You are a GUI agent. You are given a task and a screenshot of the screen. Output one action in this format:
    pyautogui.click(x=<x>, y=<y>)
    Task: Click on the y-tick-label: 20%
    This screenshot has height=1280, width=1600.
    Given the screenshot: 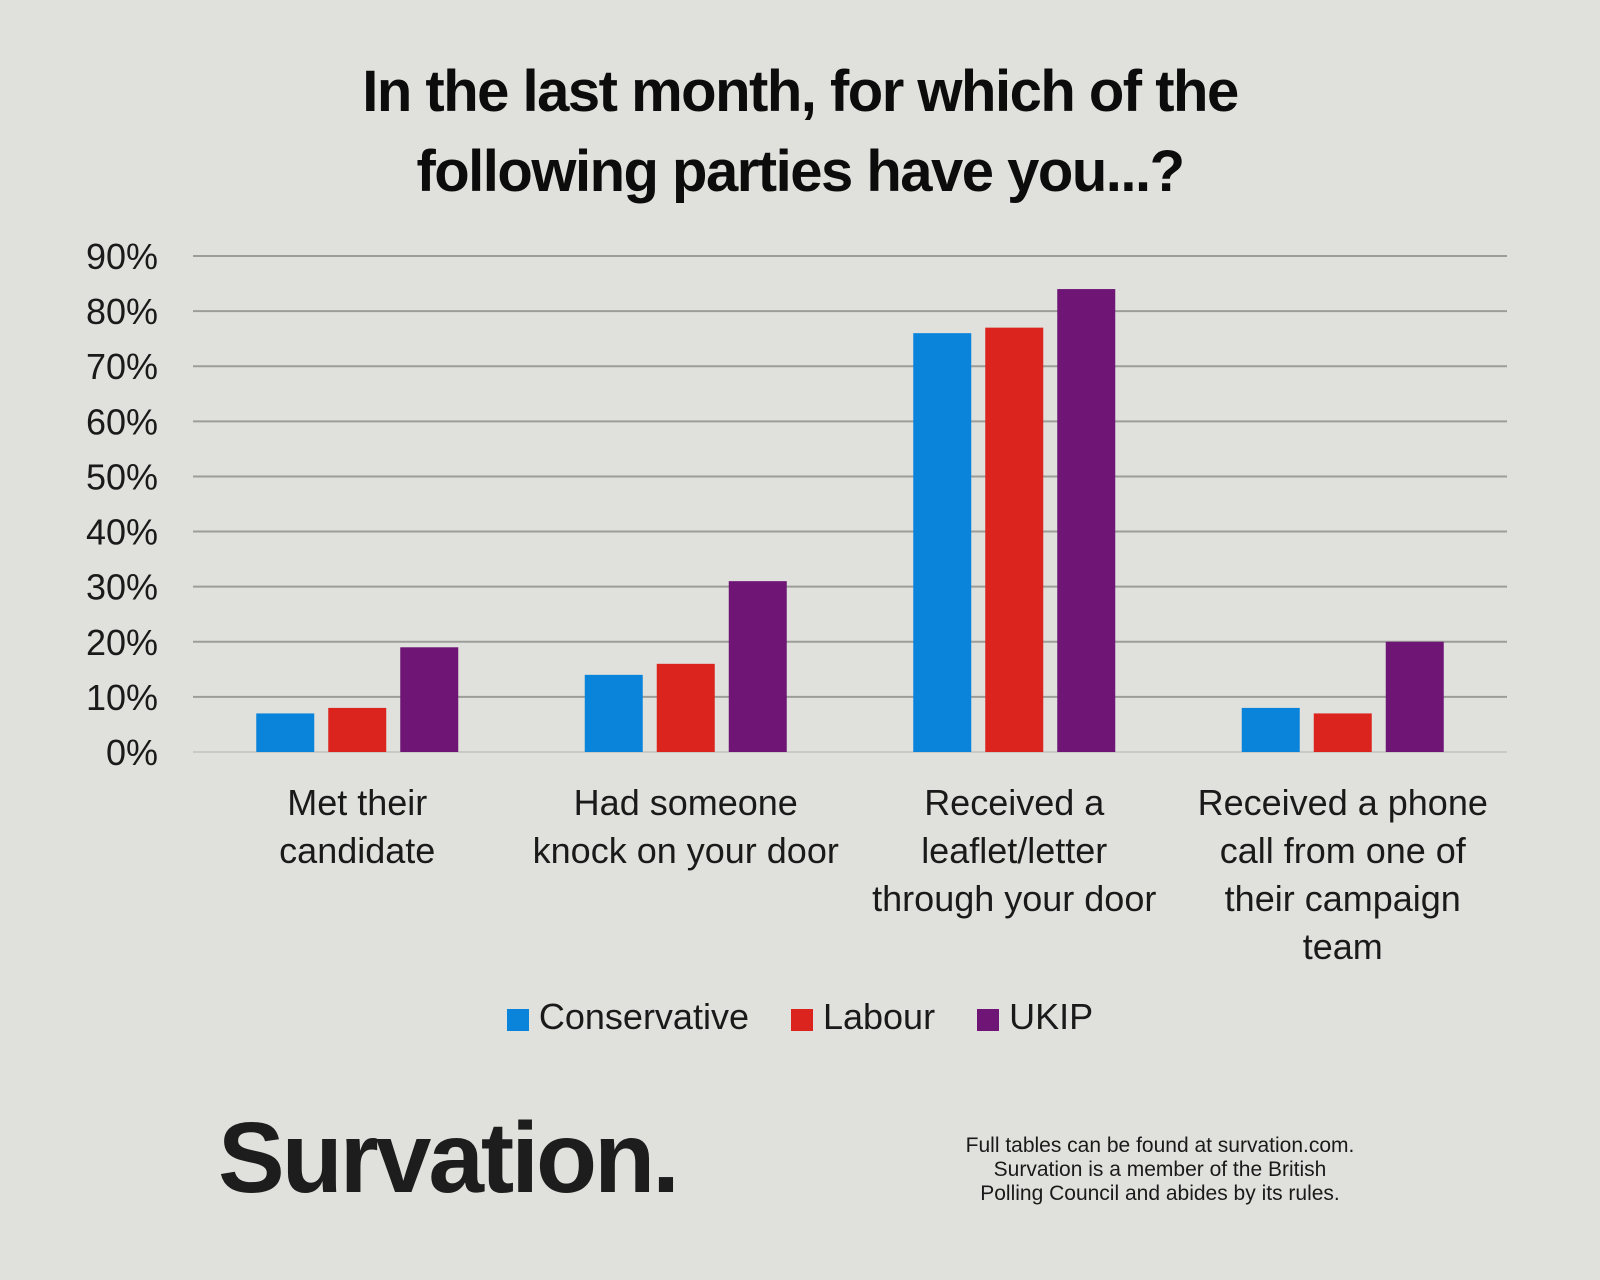 What is the action you would take?
    pyautogui.click(x=122, y=642)
    